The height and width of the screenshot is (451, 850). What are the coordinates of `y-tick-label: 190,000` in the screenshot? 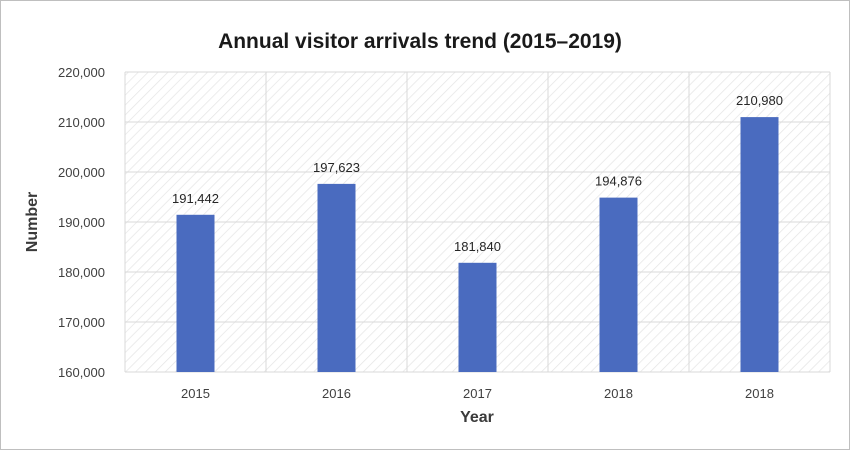 It's located at (81, 222).